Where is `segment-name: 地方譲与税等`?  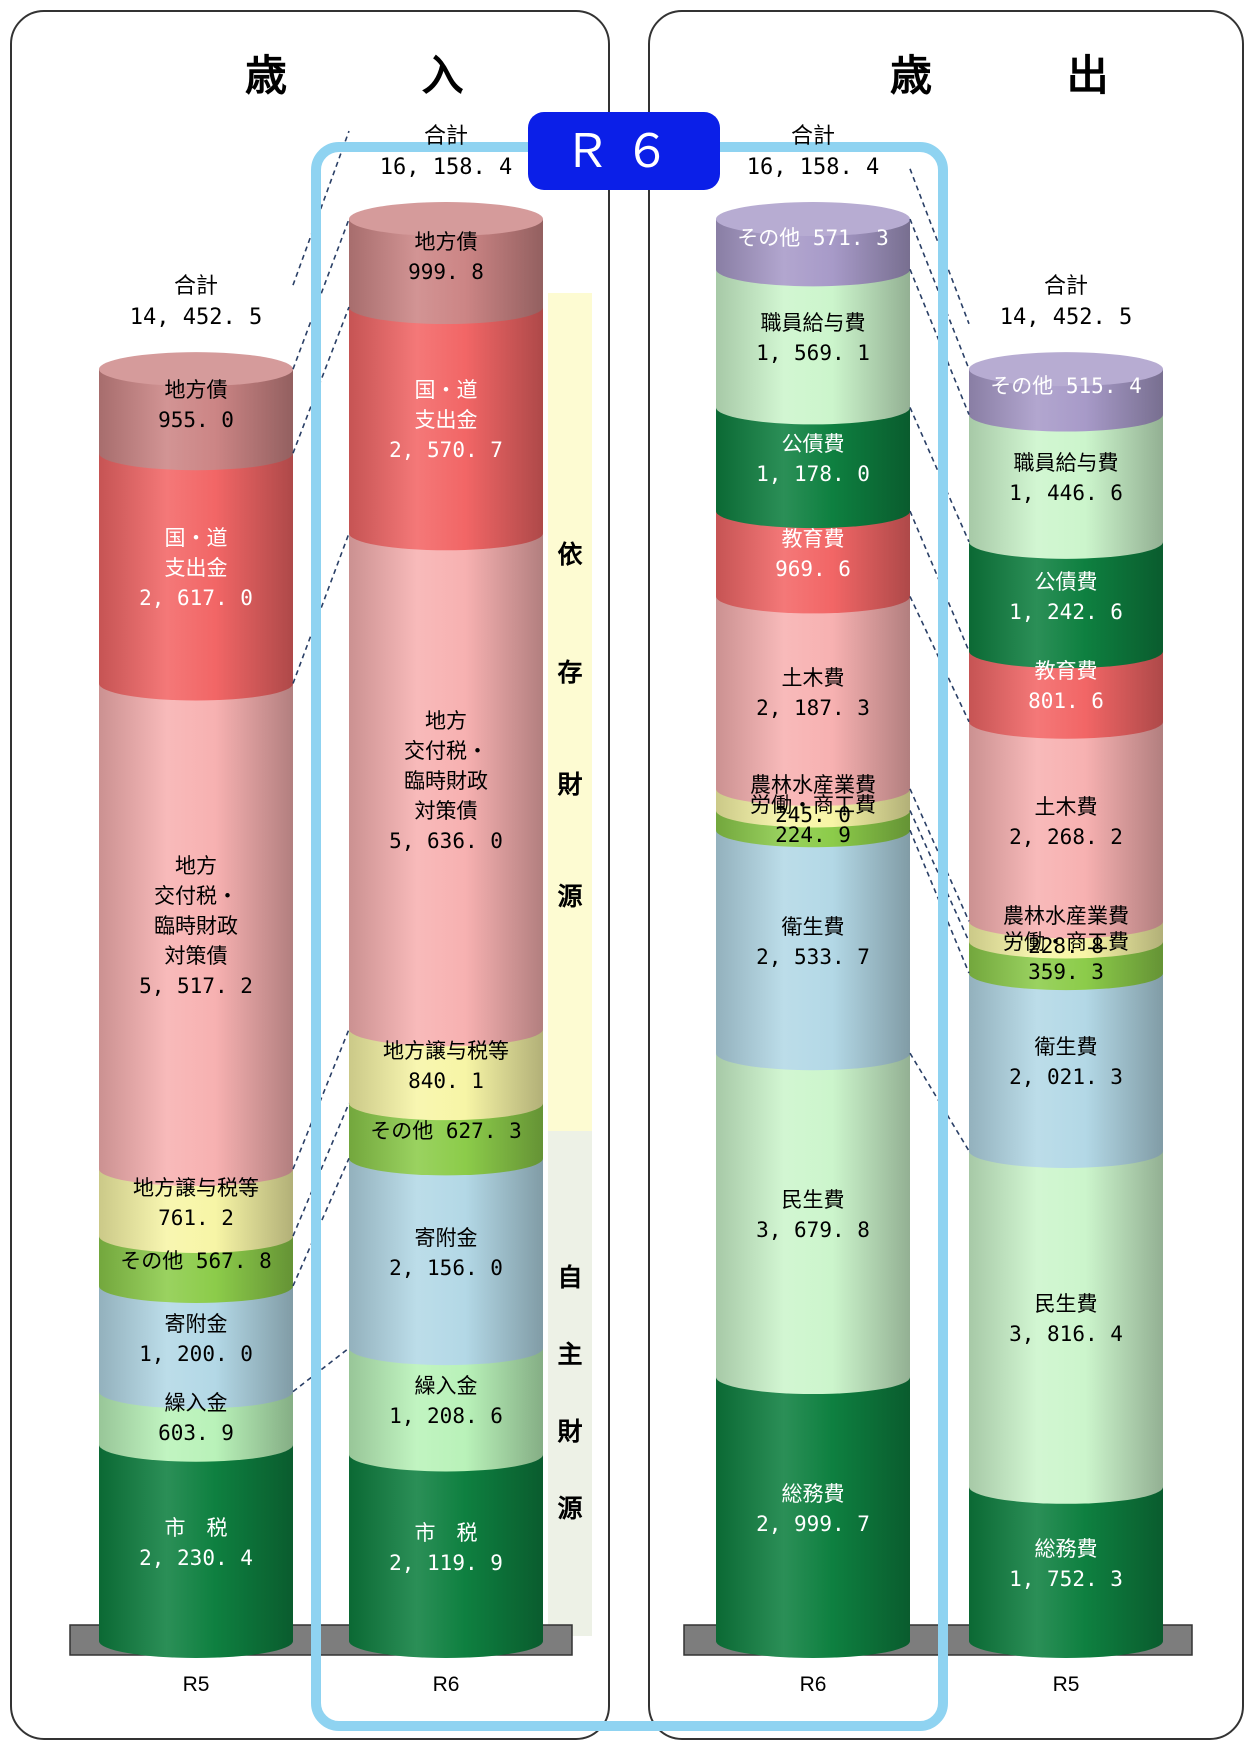
segment-name: 地方譲与税等 is located at coordinates (446, 1051).